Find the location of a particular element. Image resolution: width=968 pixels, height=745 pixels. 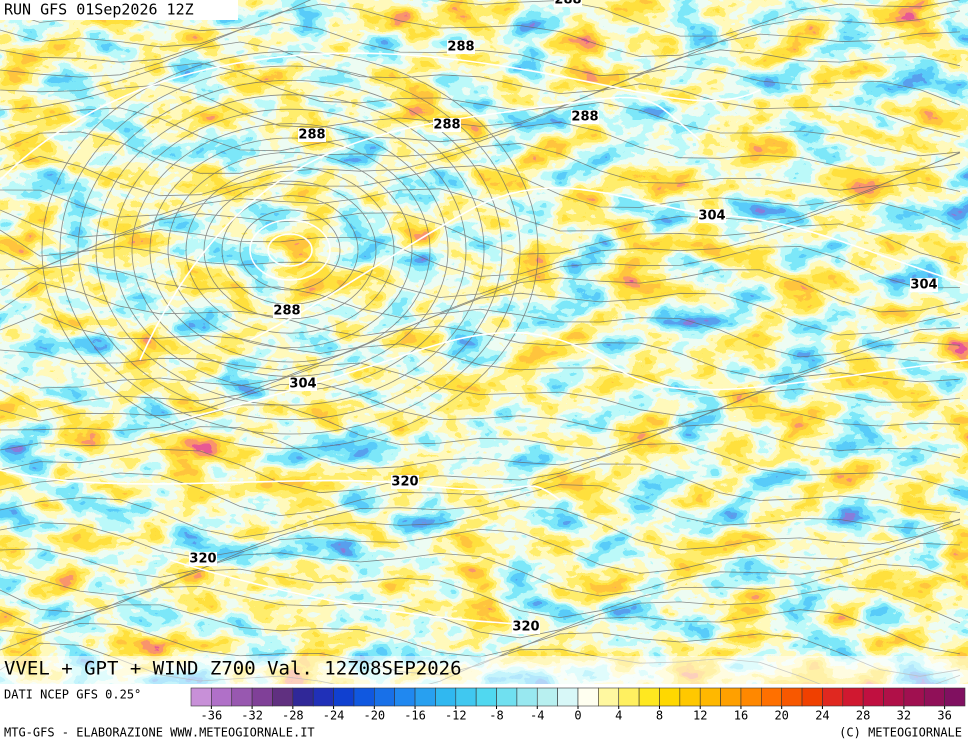

colorbar-tick-label: 28 is located at coordinates (863, 716).